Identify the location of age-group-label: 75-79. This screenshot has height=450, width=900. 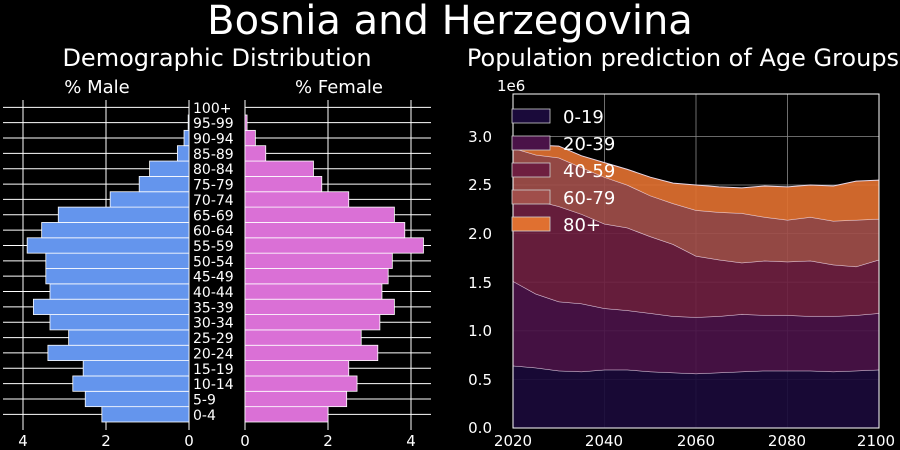
(213, 186).